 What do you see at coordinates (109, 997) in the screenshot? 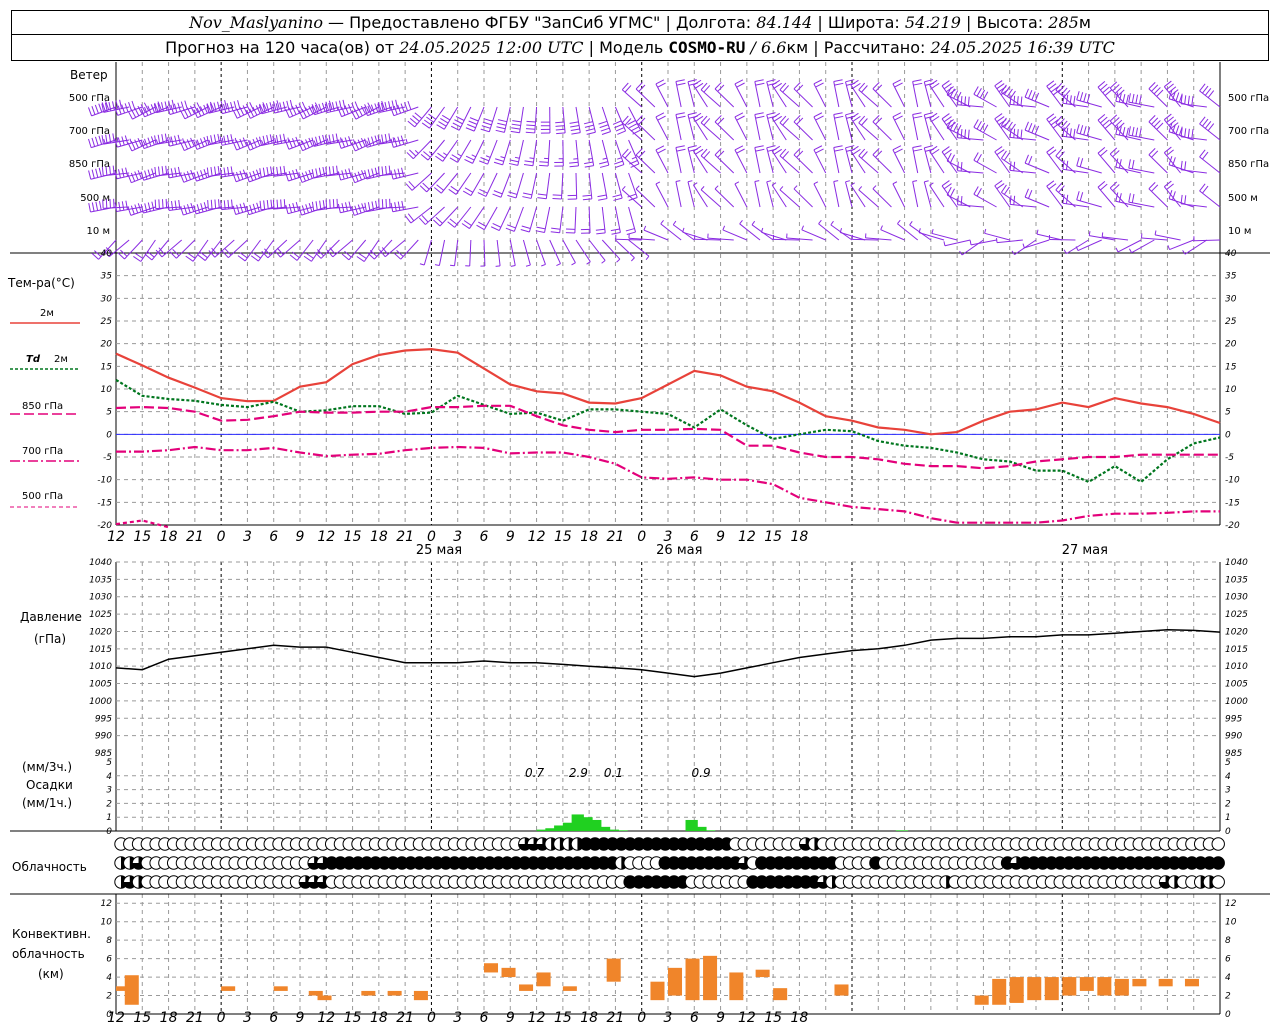
I see `conv-tick-left: 2` at bounding box center [109, 997].